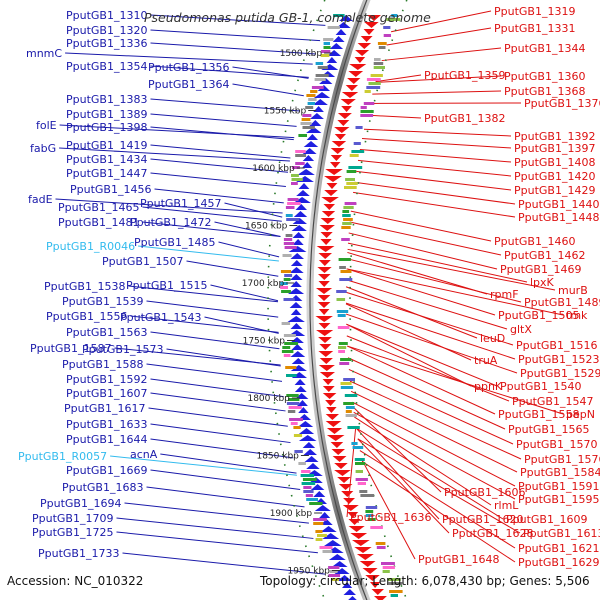  What do you see at coordinates (458, 559) in the screenshot?
I see `right-gene-label: PputGB1_1648` at bounding box center [458, 559].